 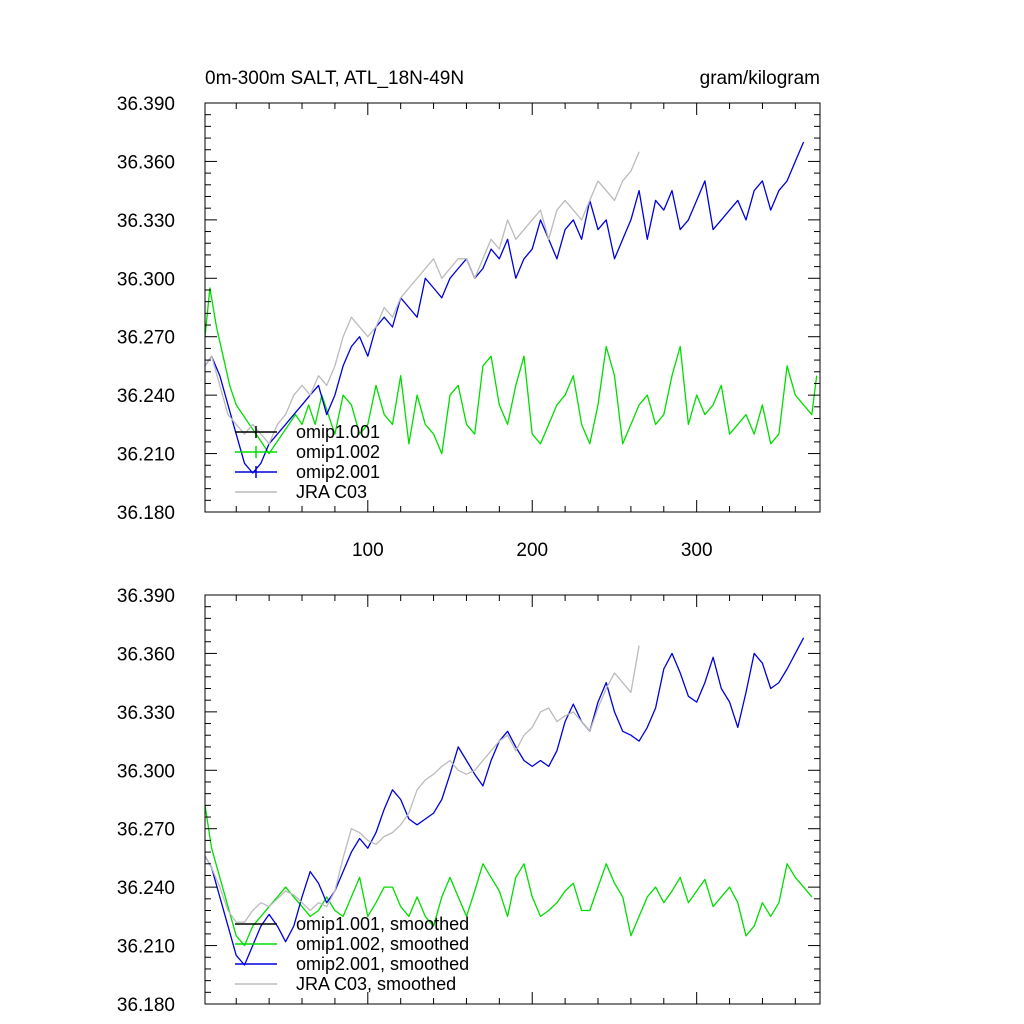 I want to click on legend-label: omip2.001, so click(x=338, y=472).